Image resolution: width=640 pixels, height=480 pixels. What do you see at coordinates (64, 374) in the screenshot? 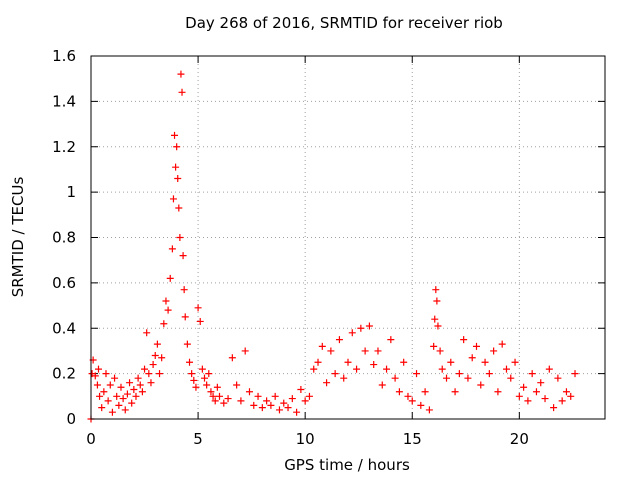
I see `y-tick-label: 0.2` at bounding box center [64, 374].